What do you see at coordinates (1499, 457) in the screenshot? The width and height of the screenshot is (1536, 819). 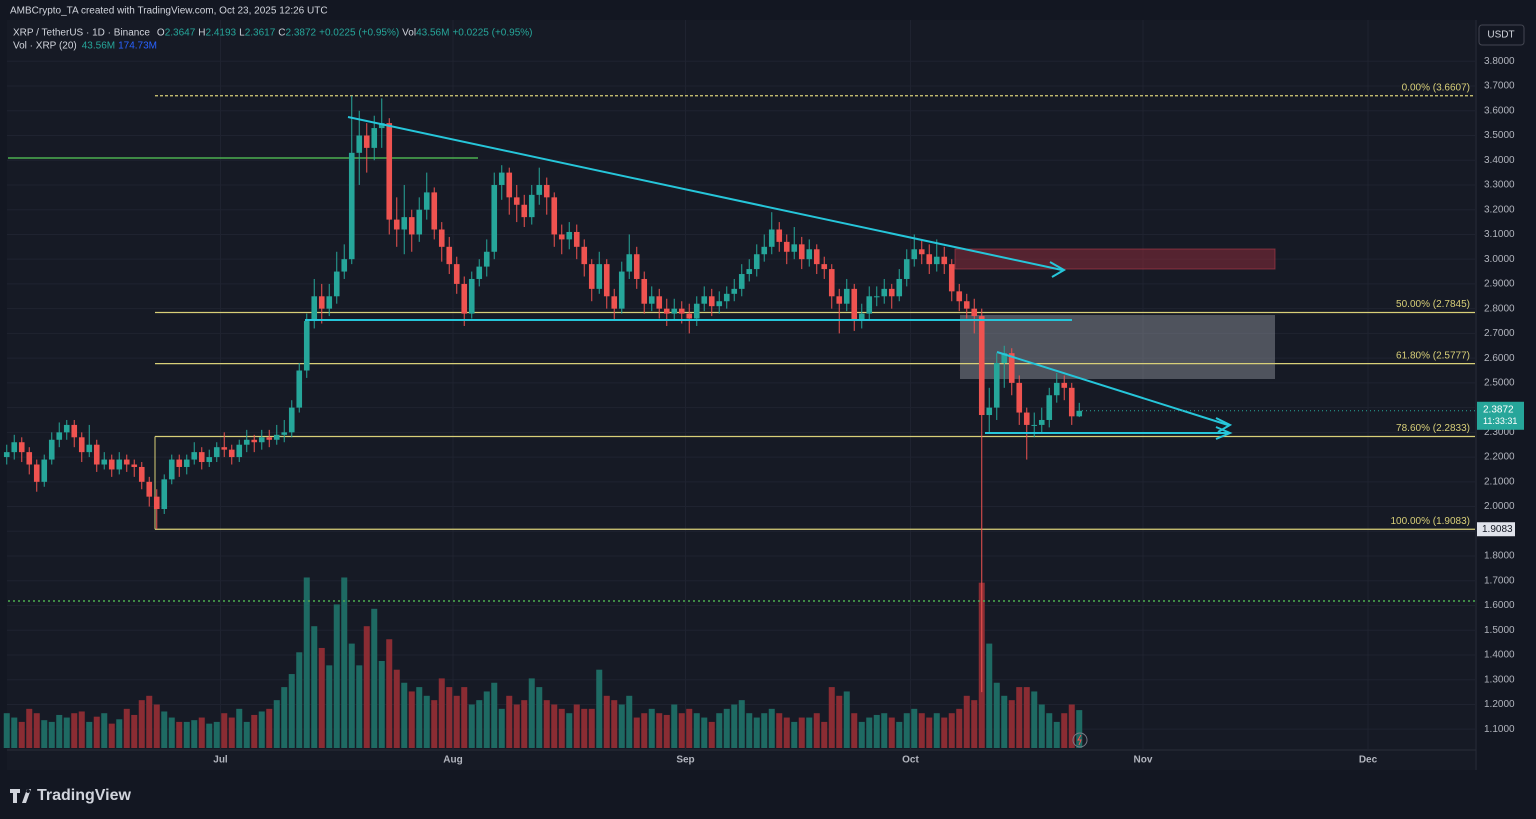 I see `y-tick-label: 2.2000` at bounding box center [1499, 457].